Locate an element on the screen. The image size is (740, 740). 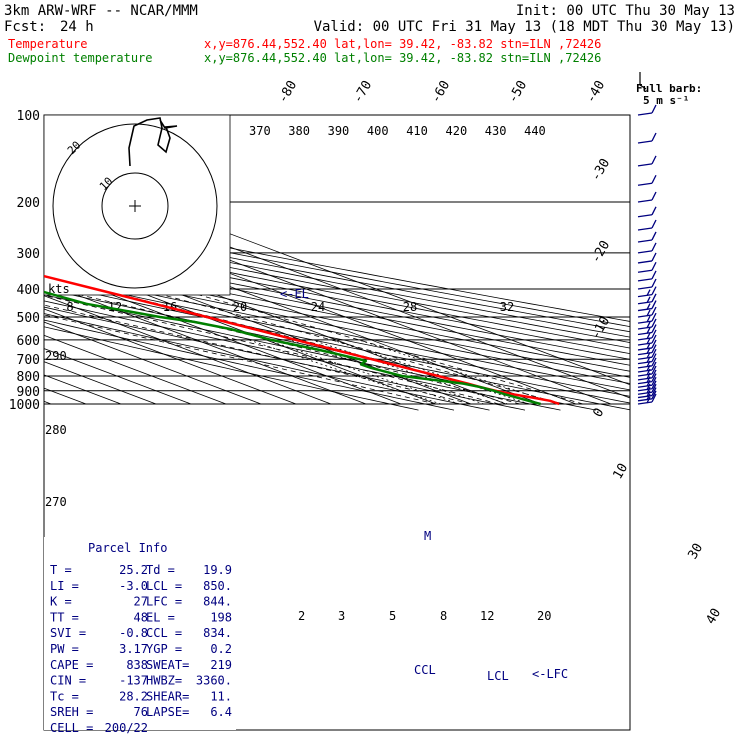
mixing-ratio-label: 8 is located at coordinates (443, 616).